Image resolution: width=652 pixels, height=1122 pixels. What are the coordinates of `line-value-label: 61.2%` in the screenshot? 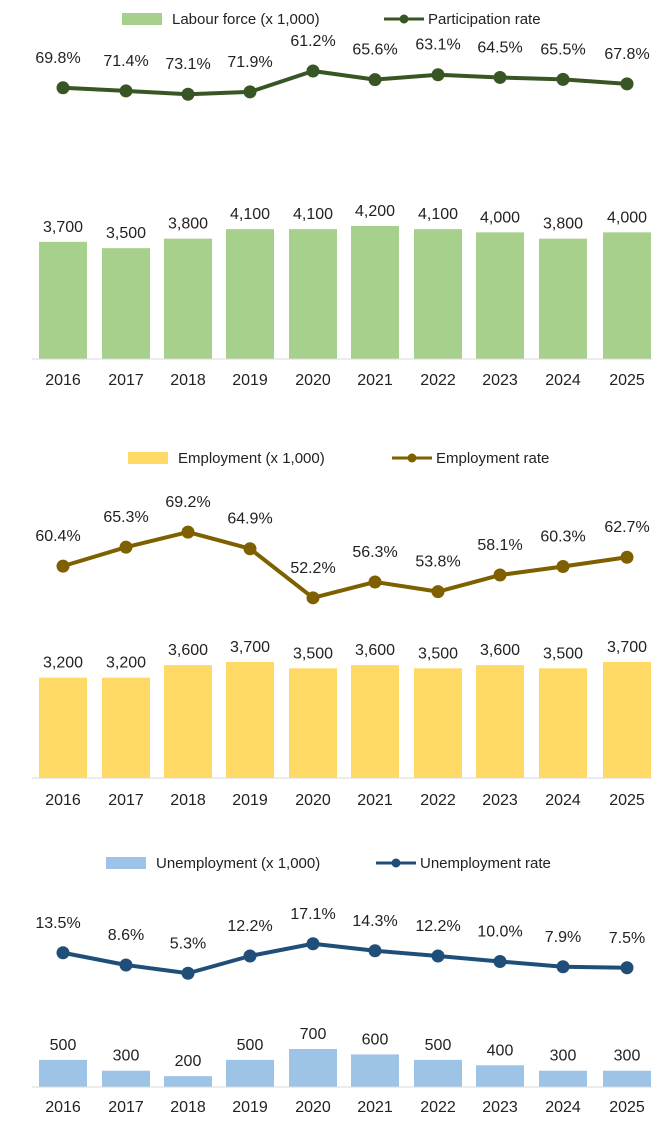 It's located at (312, 41).